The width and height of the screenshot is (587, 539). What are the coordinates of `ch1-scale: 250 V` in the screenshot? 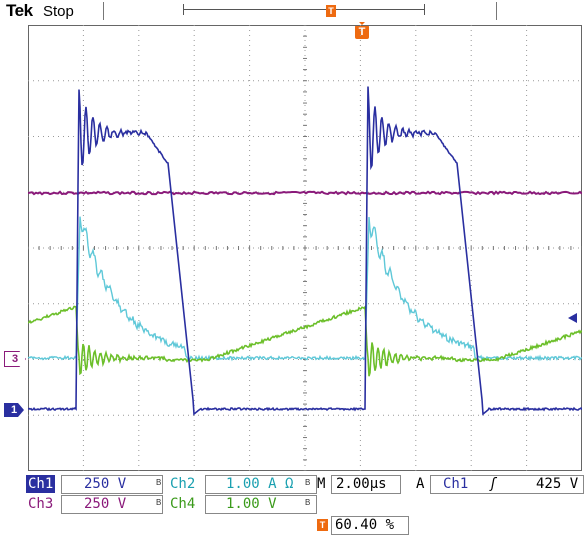 It's located at (105, 484).